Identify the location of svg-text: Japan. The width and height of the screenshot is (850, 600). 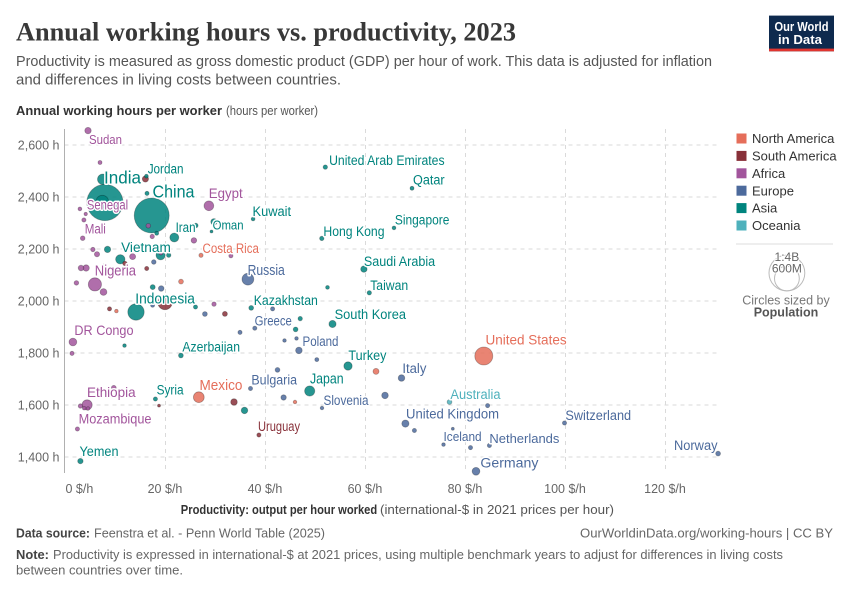
(327, 380).